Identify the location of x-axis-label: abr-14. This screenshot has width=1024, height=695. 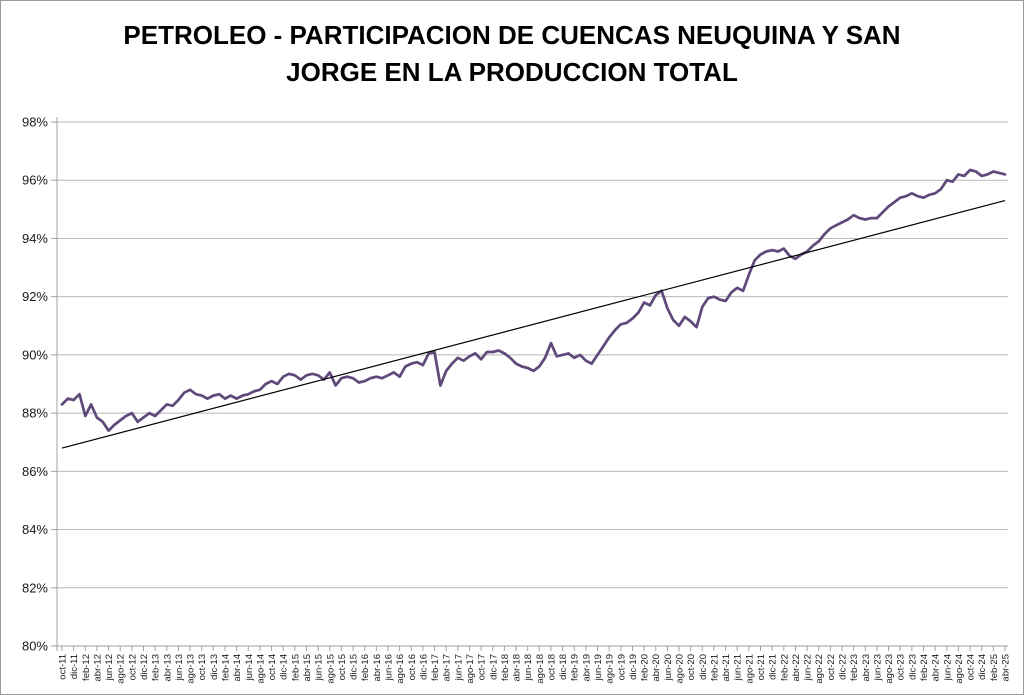
(237, 667).